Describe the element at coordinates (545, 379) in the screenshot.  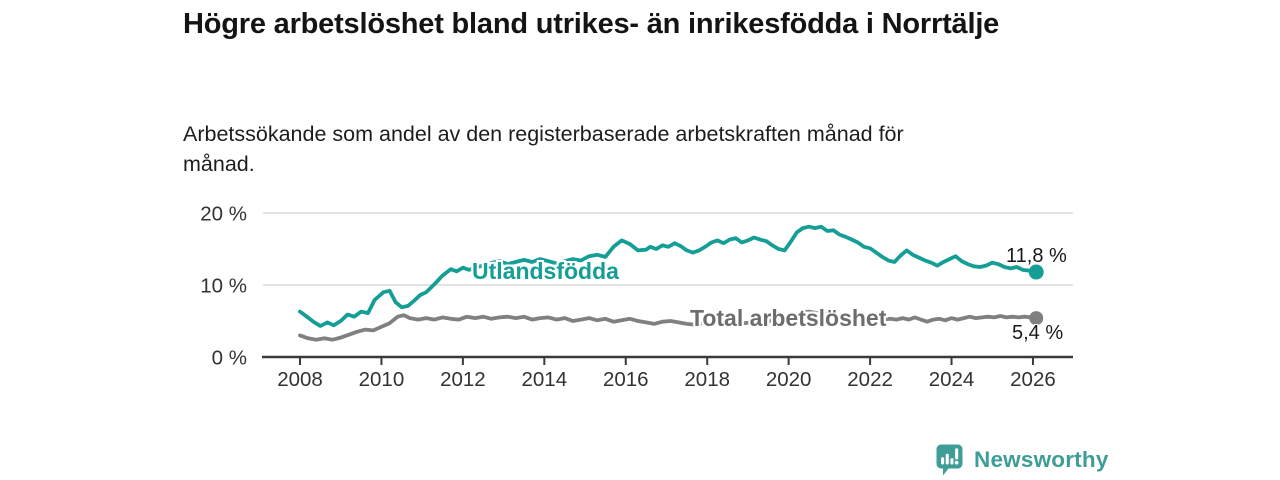
I see `x-tick-label: 2014` at that location.